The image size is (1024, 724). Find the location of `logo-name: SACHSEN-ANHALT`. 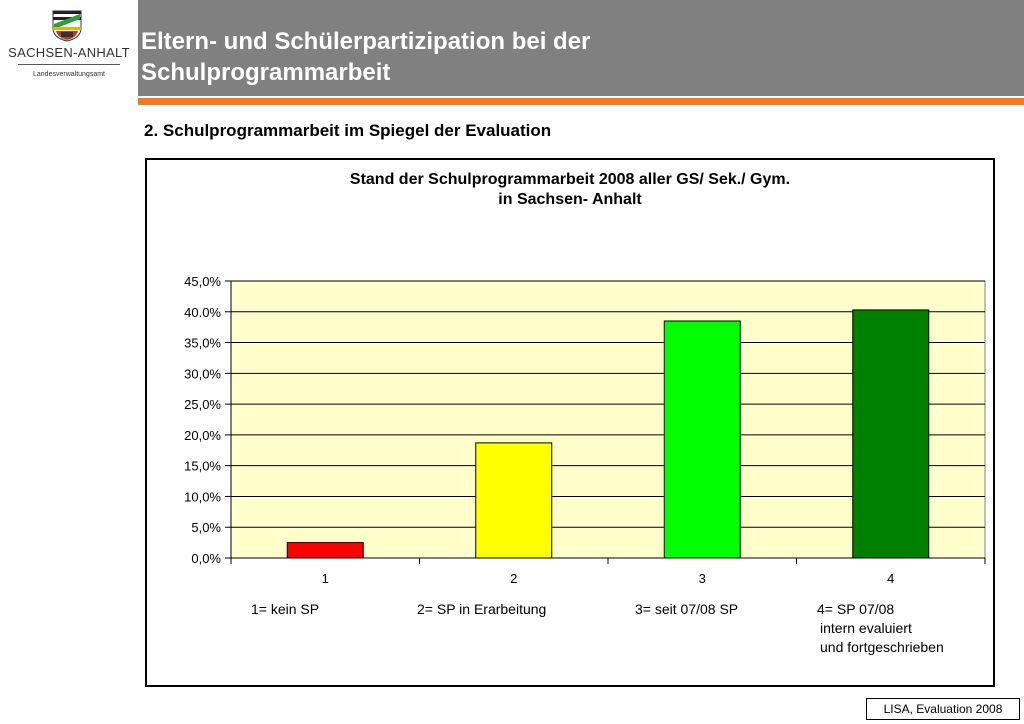

logo-name: SACHSEN-ANHALT is located at coordinates (69, 52).